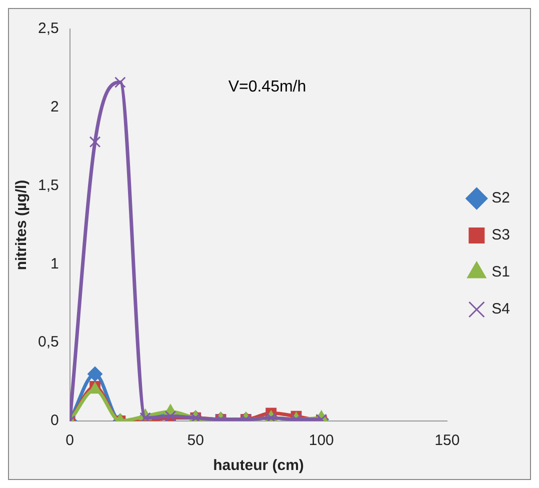 Image resolution: width=539 pixels, height=488 pixels. I want to click on y-tick-label: 1, so click(54, 263).